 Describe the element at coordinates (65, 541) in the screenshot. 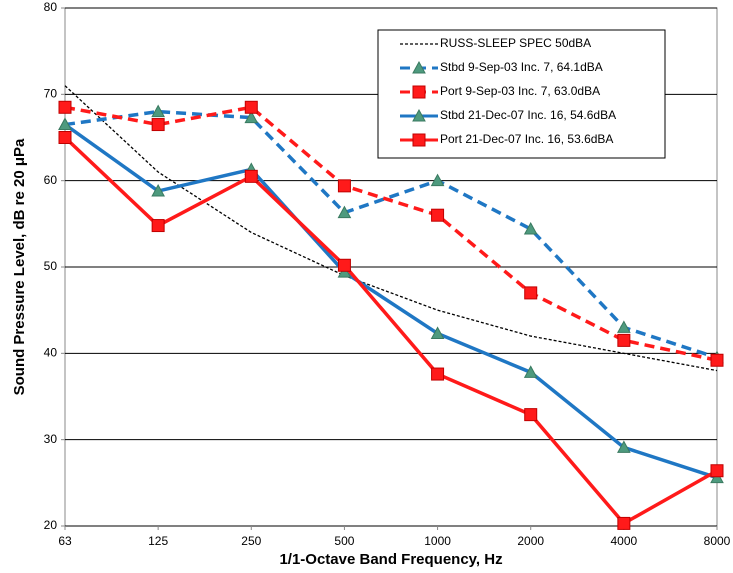

I see `x-tick-label: 63` at that location.